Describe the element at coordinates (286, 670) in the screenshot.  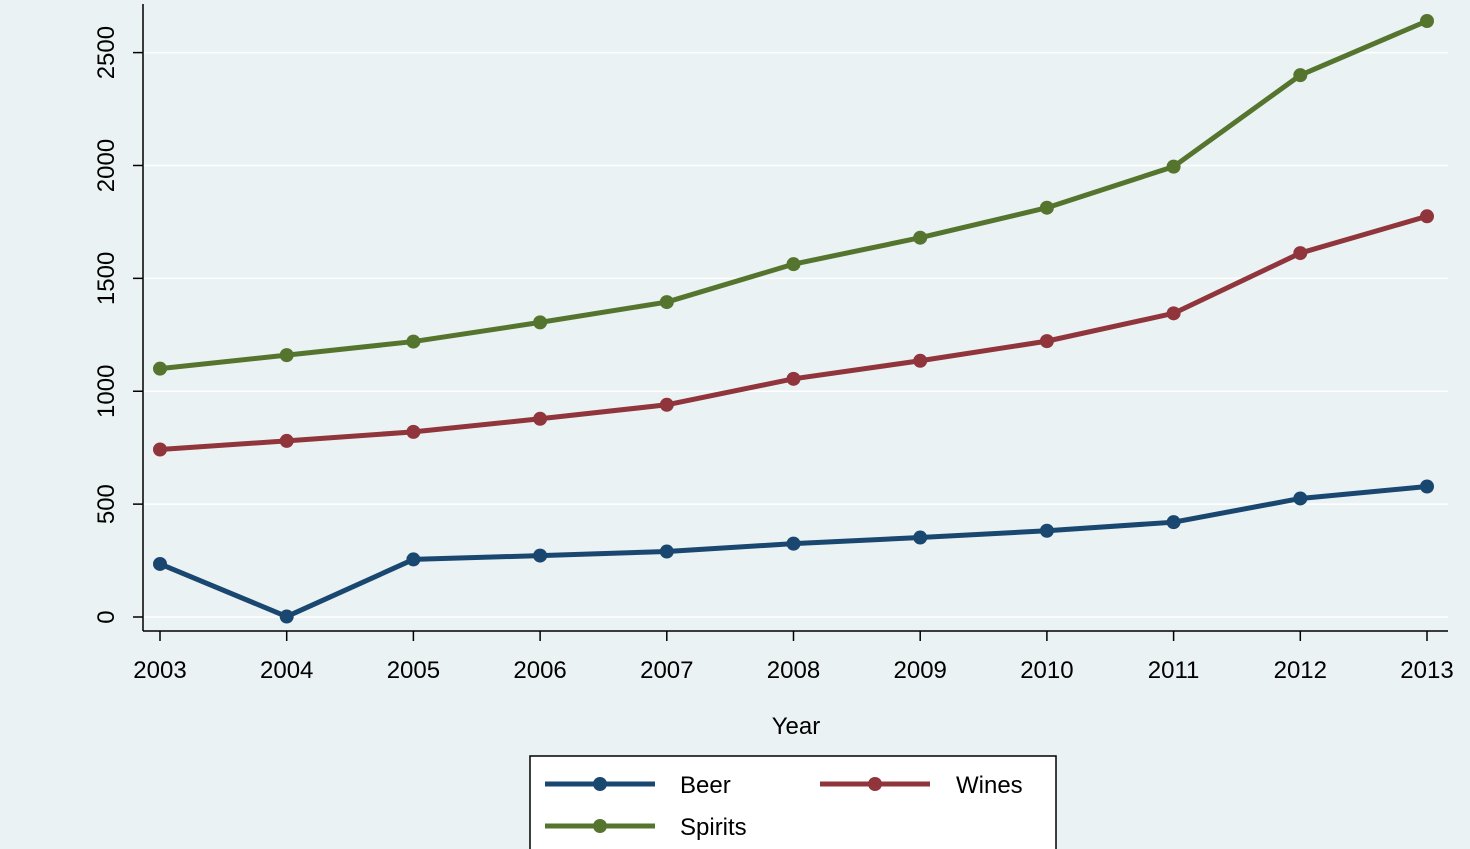
I see `x-tick-label-2004: 2004` at that location.